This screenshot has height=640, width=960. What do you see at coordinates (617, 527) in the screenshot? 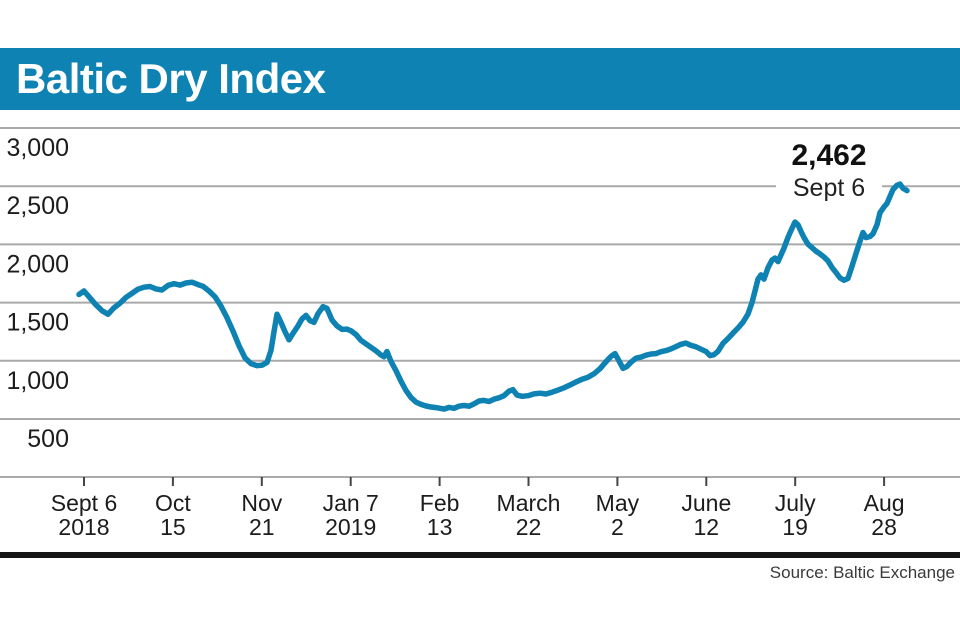
I see `x-axis-label-line2: 2` at bounding box center [617, 527].